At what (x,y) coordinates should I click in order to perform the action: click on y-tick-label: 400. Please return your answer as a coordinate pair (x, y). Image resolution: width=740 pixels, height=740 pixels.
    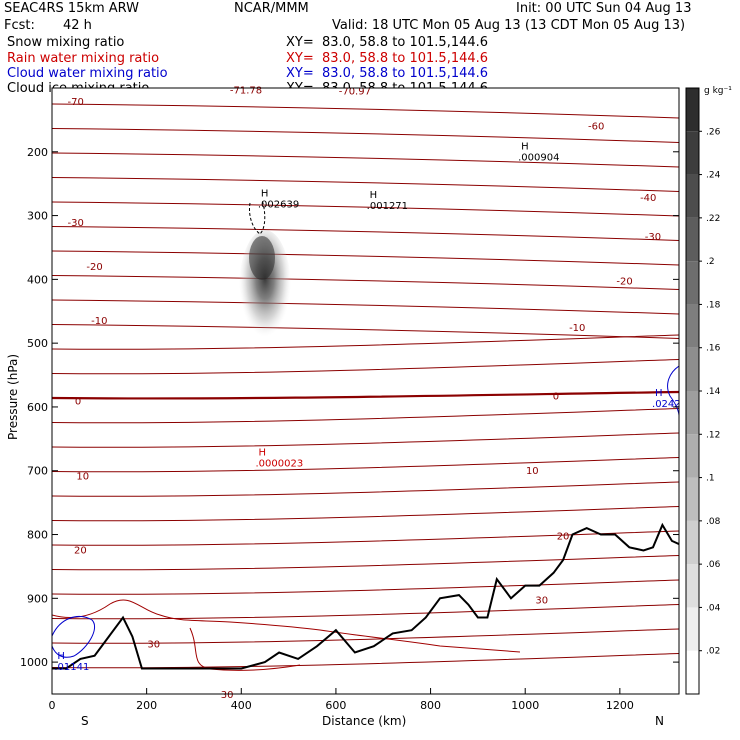
    Looking at the image, I should click on (37, 279).